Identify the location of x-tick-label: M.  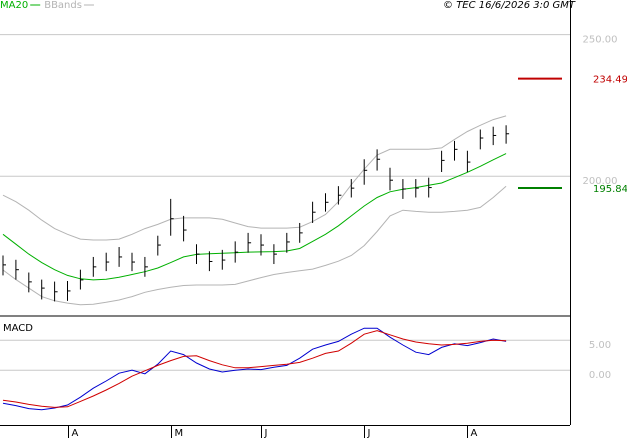
(179, 433).